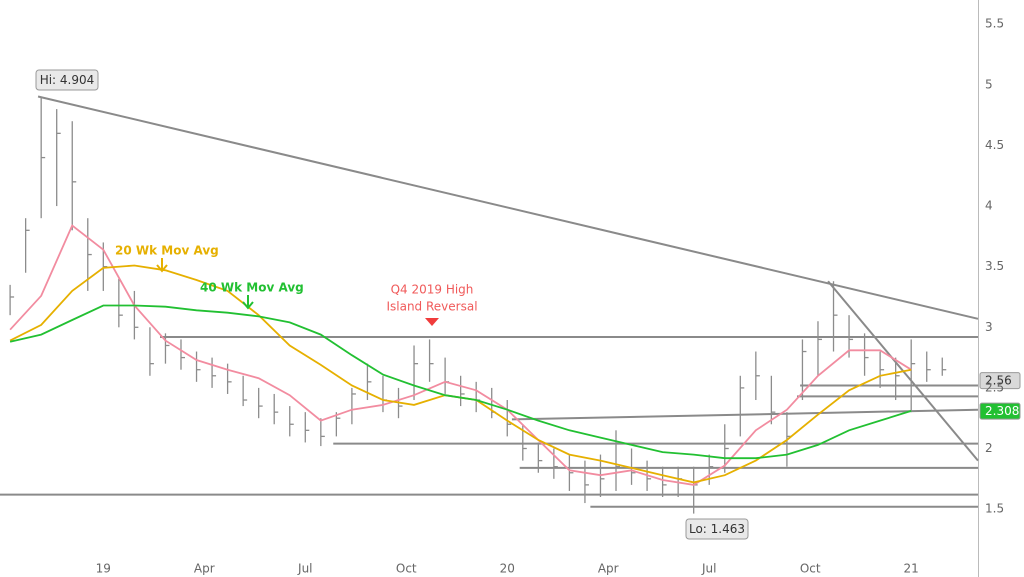 The height and width of the screenshot is (577, 1024). Describe the element at coordinates (162, 265) in the screenshot. I see `ma20-arrow` at that location.